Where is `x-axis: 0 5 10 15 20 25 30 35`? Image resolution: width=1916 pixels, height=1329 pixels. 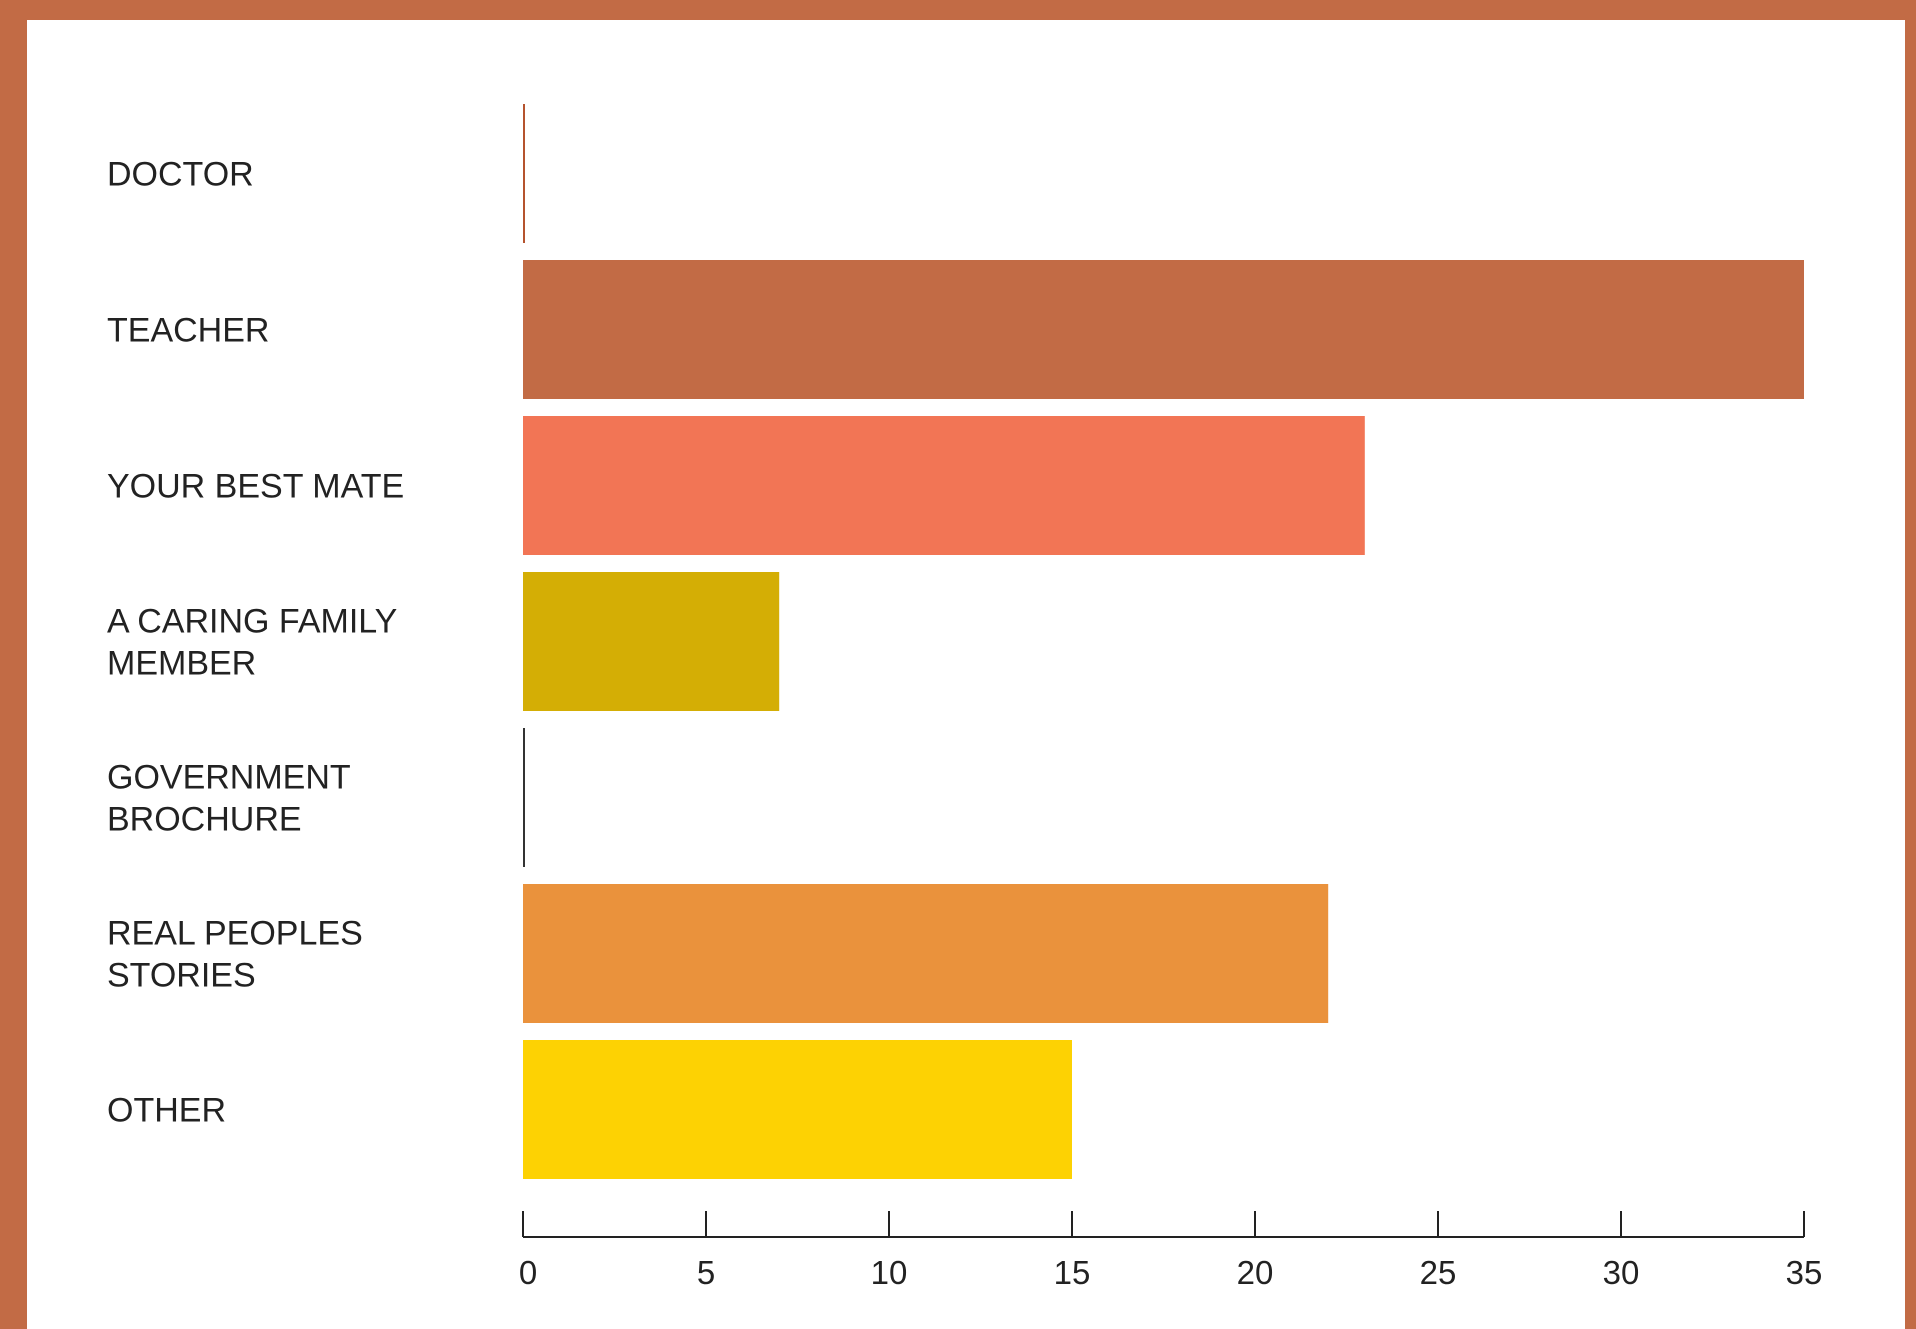 x-axis: 0 5 10 15 20 25 30 35 is located at coordinates (1171, 1251).